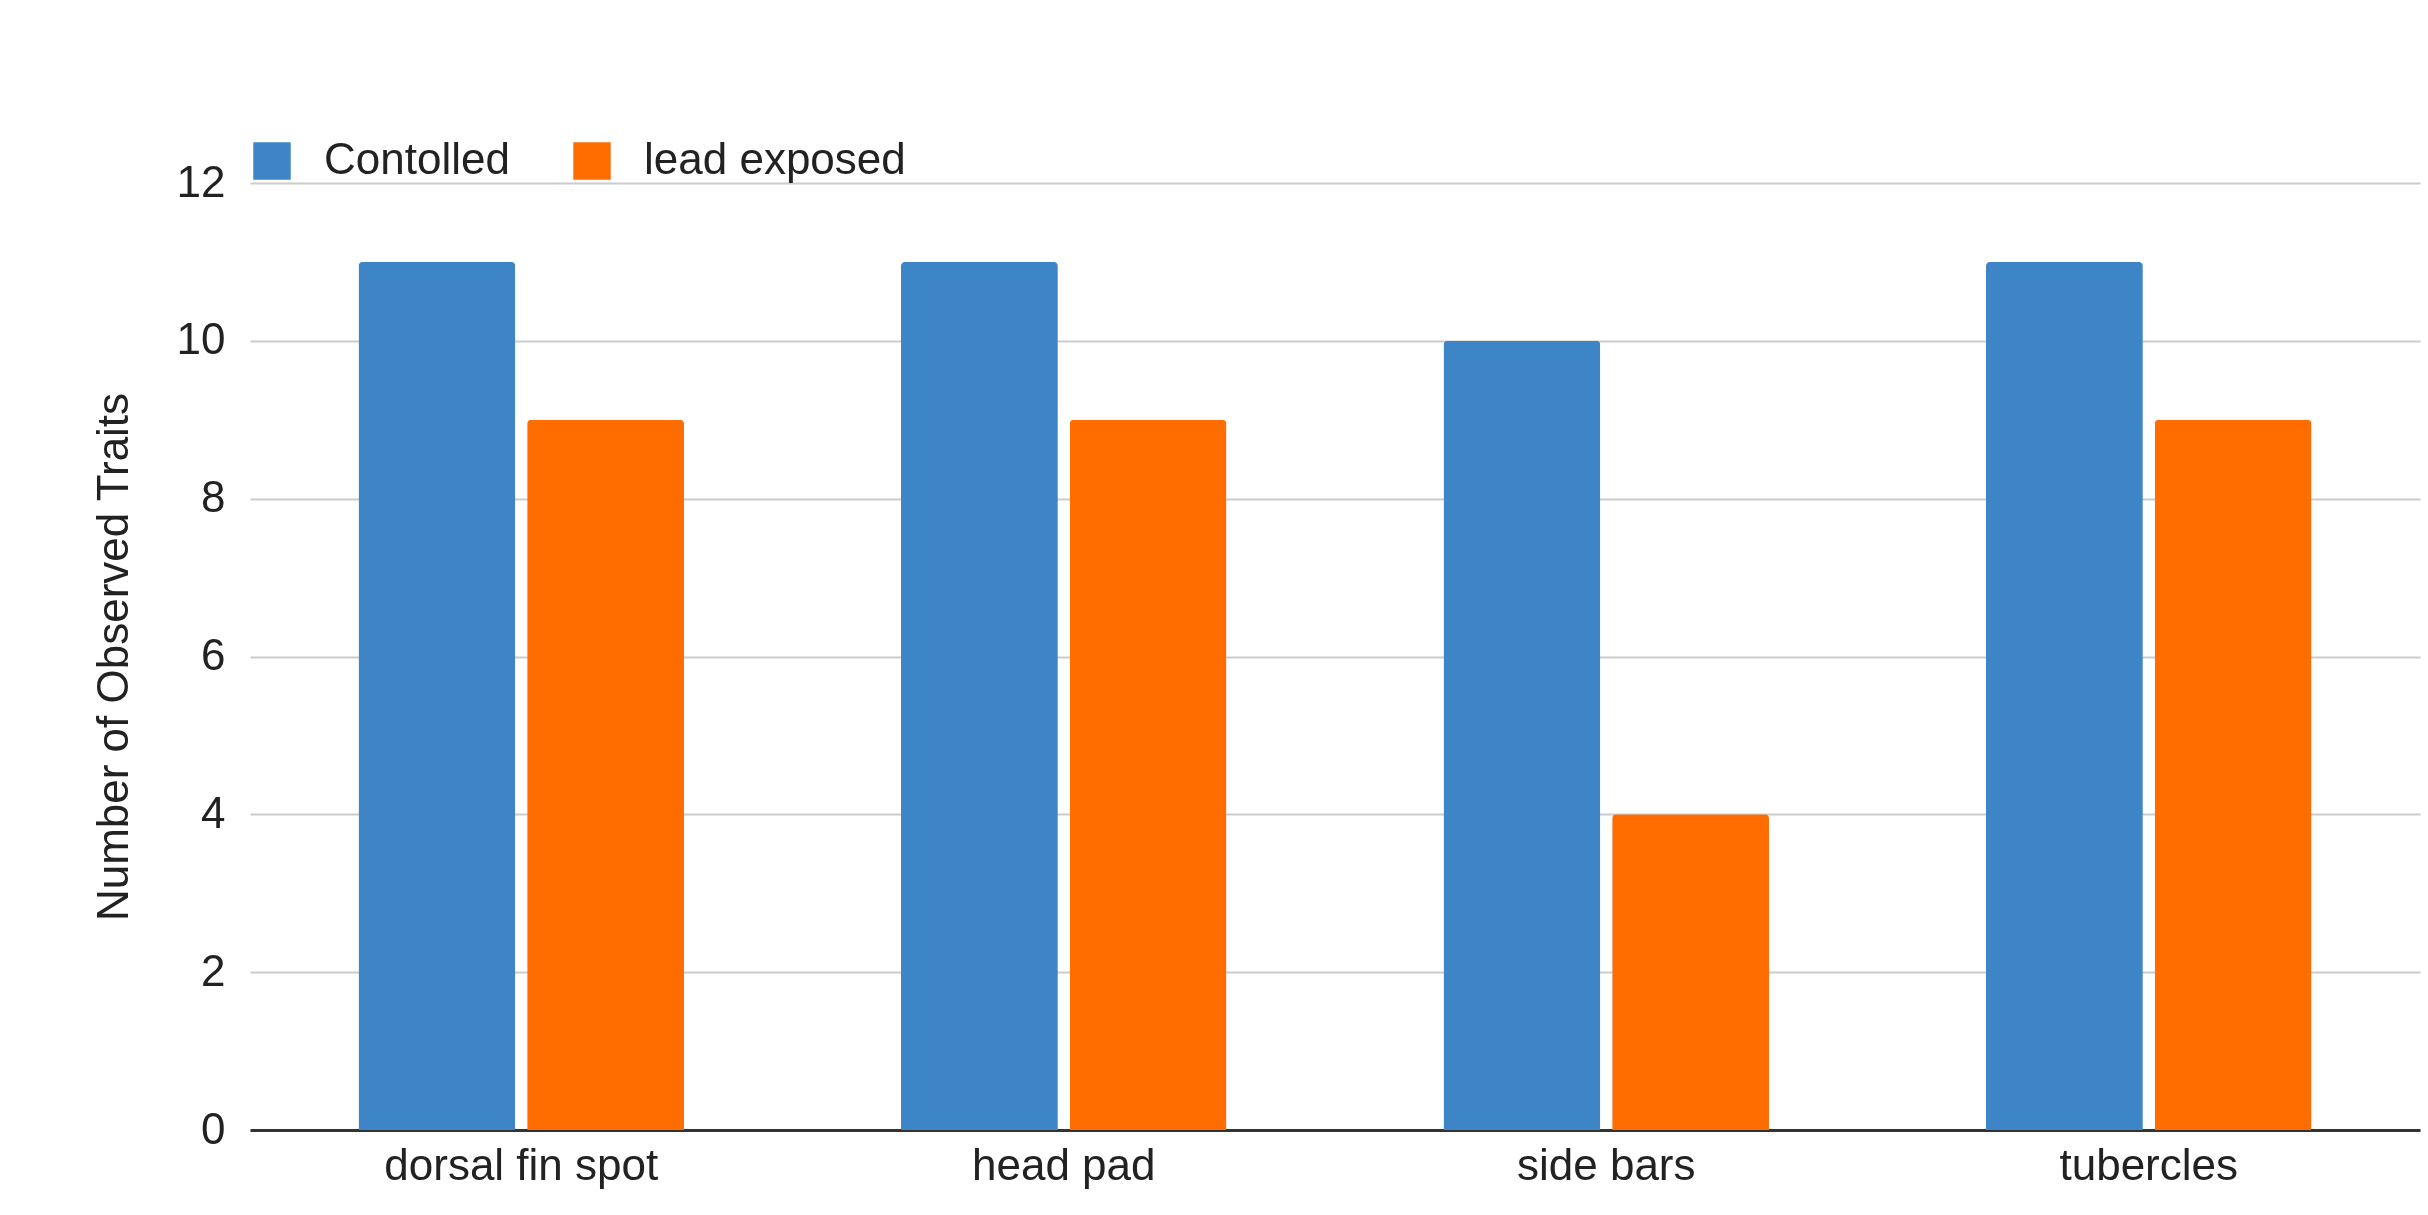  I want to click on y-axis-title: Number of Observed Traits, so click(112, 657).